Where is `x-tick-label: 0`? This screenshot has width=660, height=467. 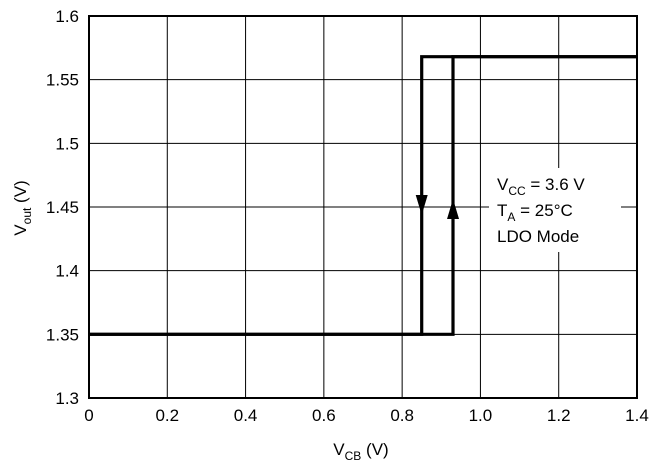 x-tick-label: 0 is located at coordinates (88, 415).